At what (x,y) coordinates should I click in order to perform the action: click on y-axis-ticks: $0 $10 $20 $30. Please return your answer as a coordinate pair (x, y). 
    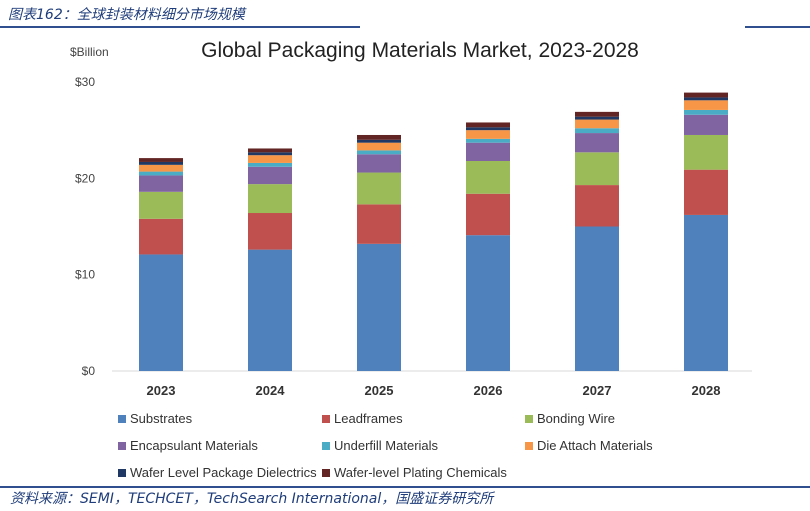
    Looking at the image, I should click on (85, 226).